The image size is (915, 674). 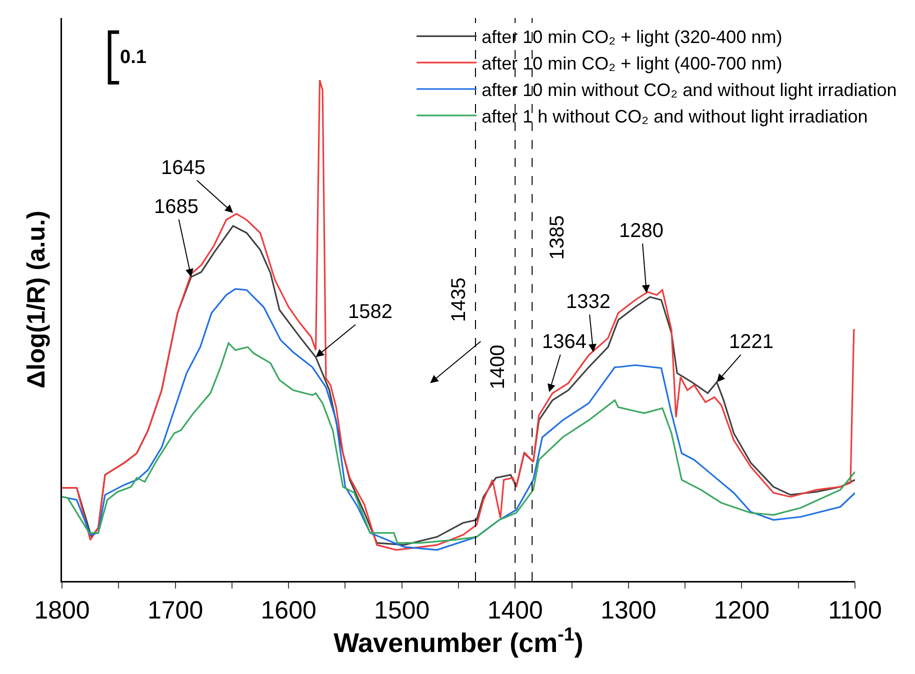 I want to click on annotation: 1685, so click(x=176, y=207).